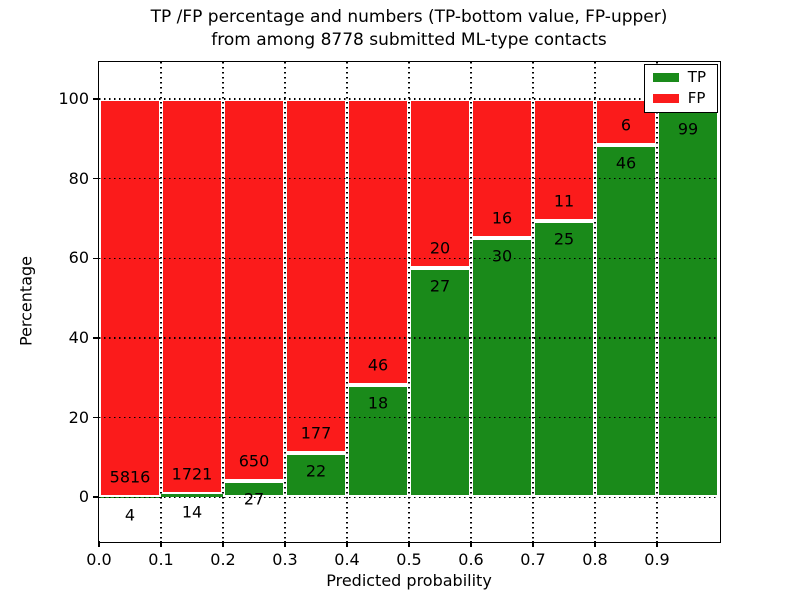  I want to click on y-tick-label: 20, so click(78, 417).